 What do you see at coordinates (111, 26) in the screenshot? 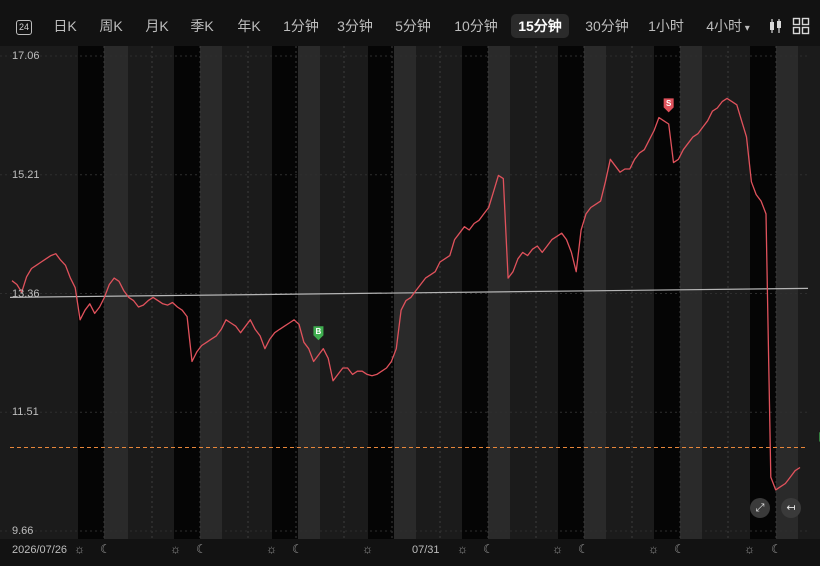
I see `period-1: 周K` at bounding box center [111, 26].